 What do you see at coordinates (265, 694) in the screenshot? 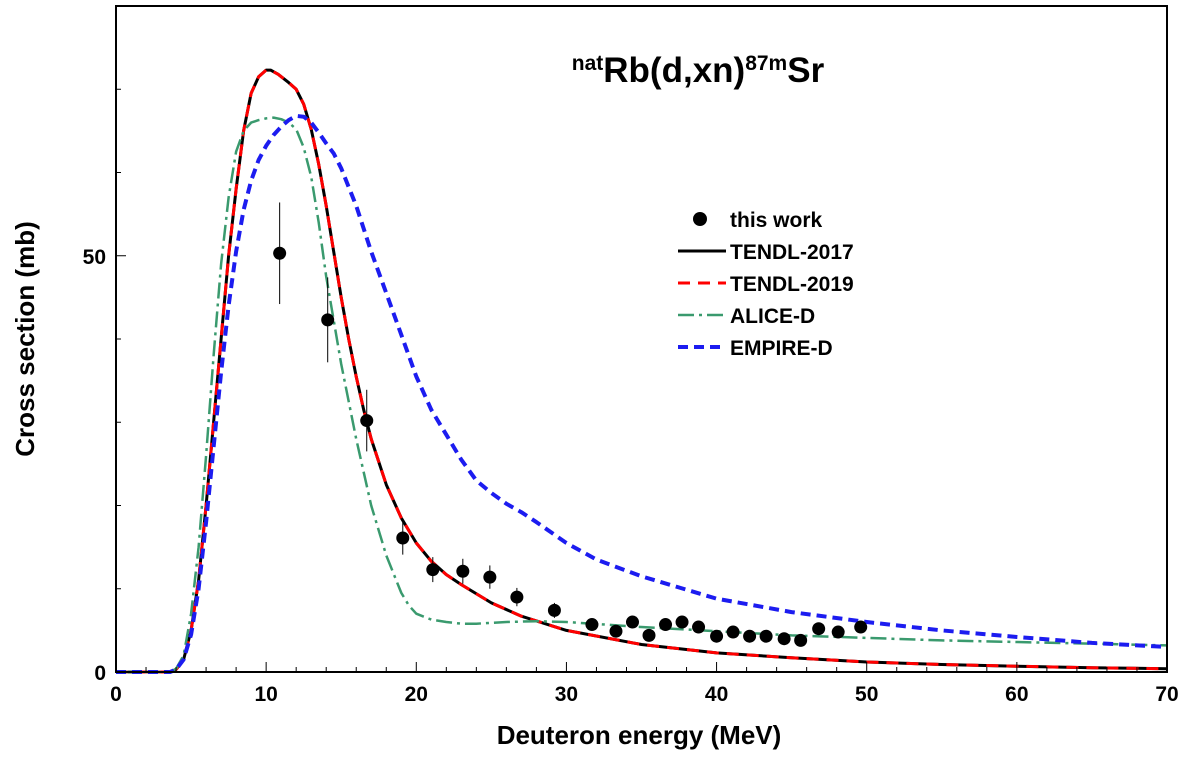
I see `x-tick-label-10: 10` at bounding box center [265, 694].